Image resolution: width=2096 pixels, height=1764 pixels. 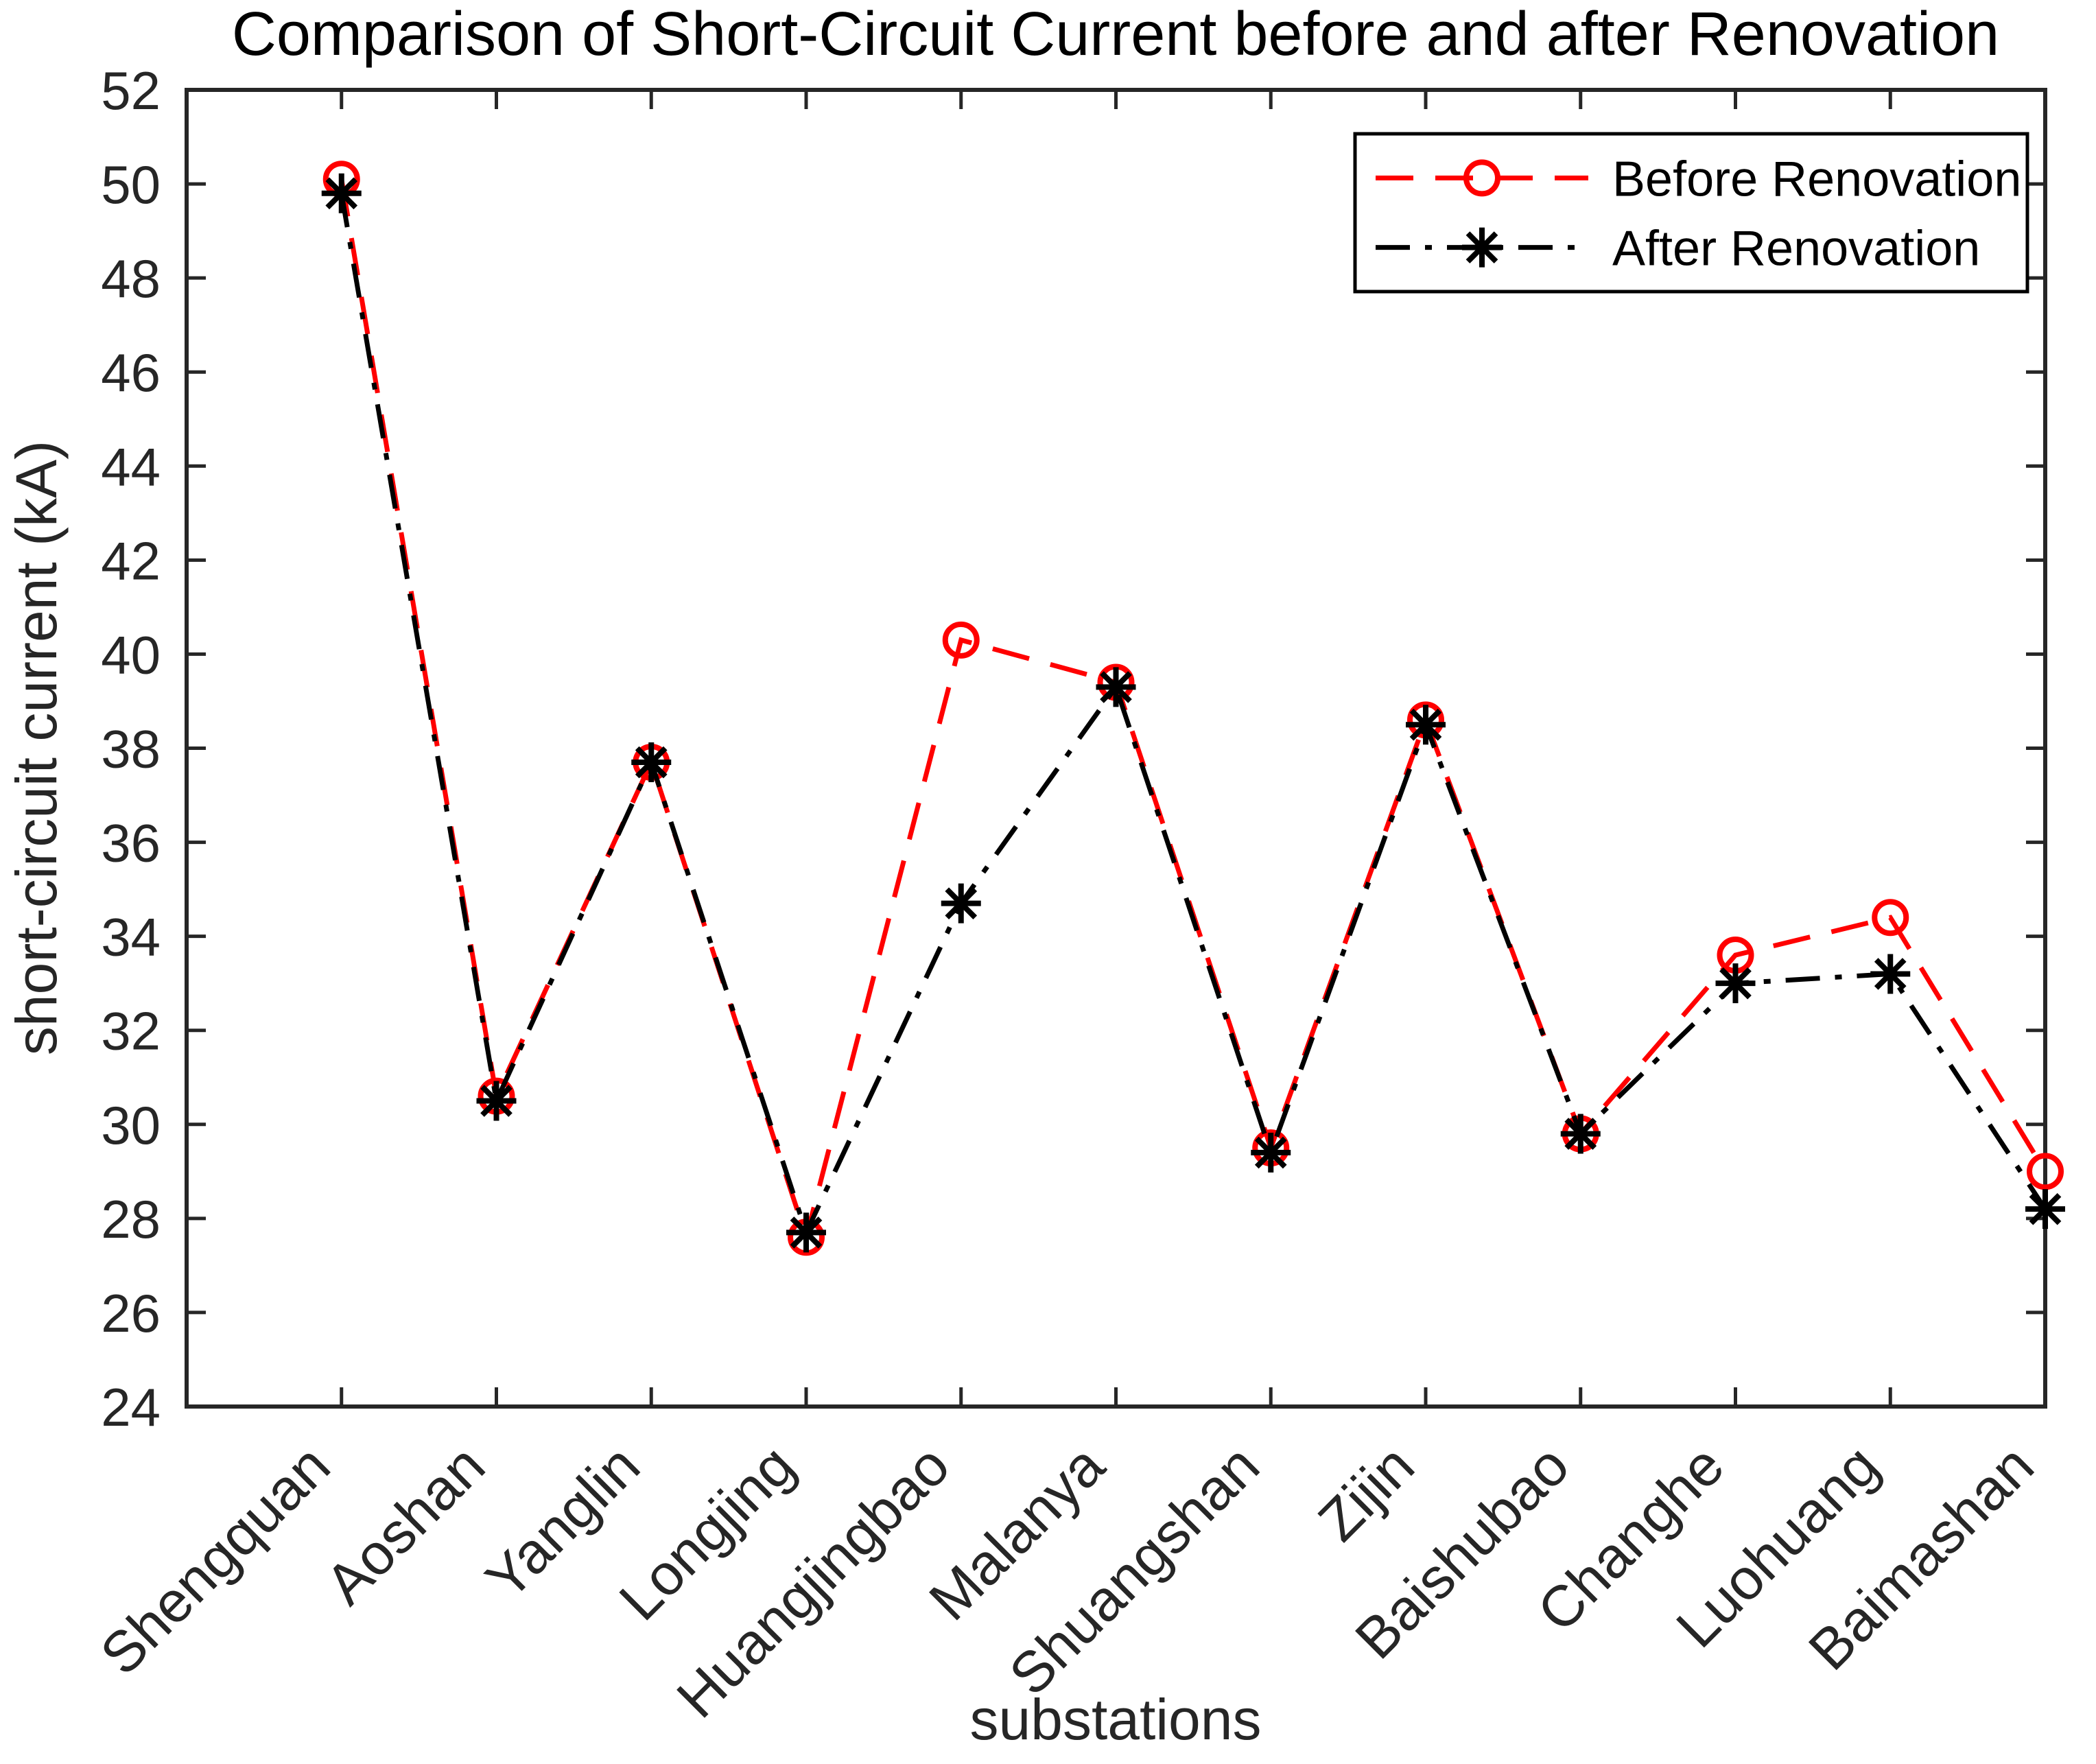 What do you see at coordinates (1796, 249) in the screenshot?
I see `legend-label: After Renovation` at bounding box center [1796, 249].